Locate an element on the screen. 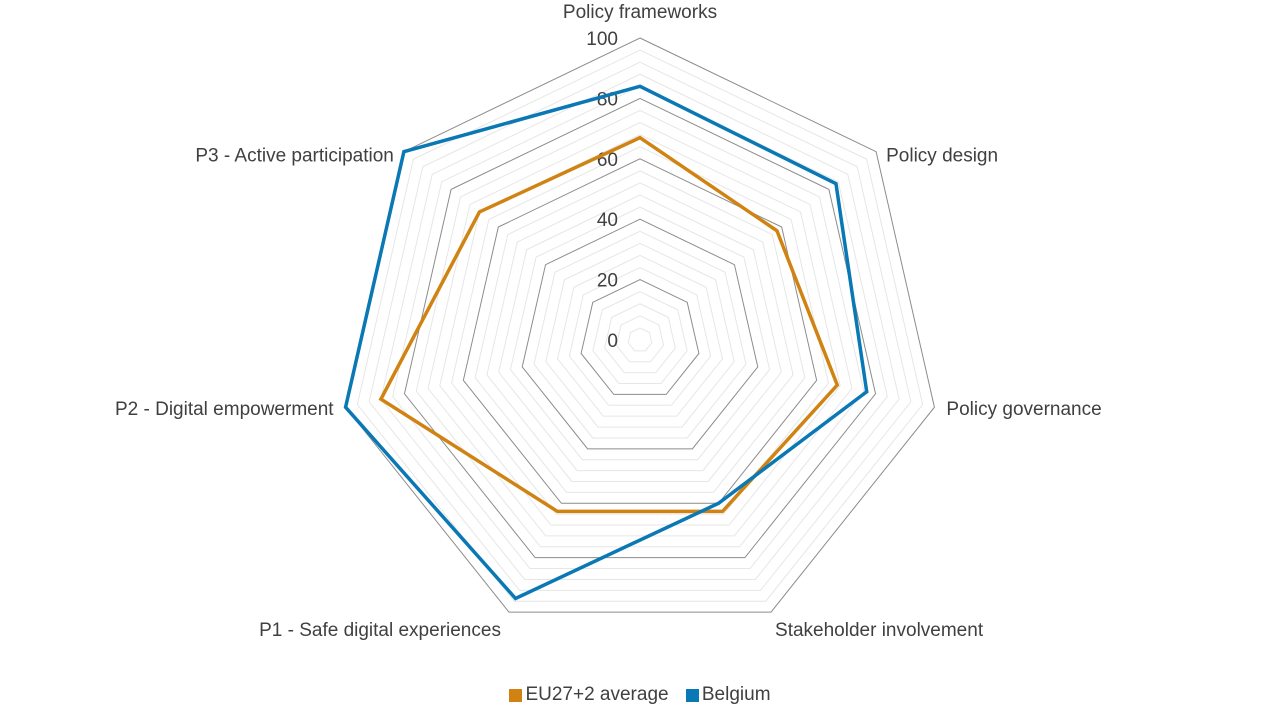 The width and height of the screenshot is (1280, 720). legend-label-eu: EU27+2 average is located at coordinates (597, 694).